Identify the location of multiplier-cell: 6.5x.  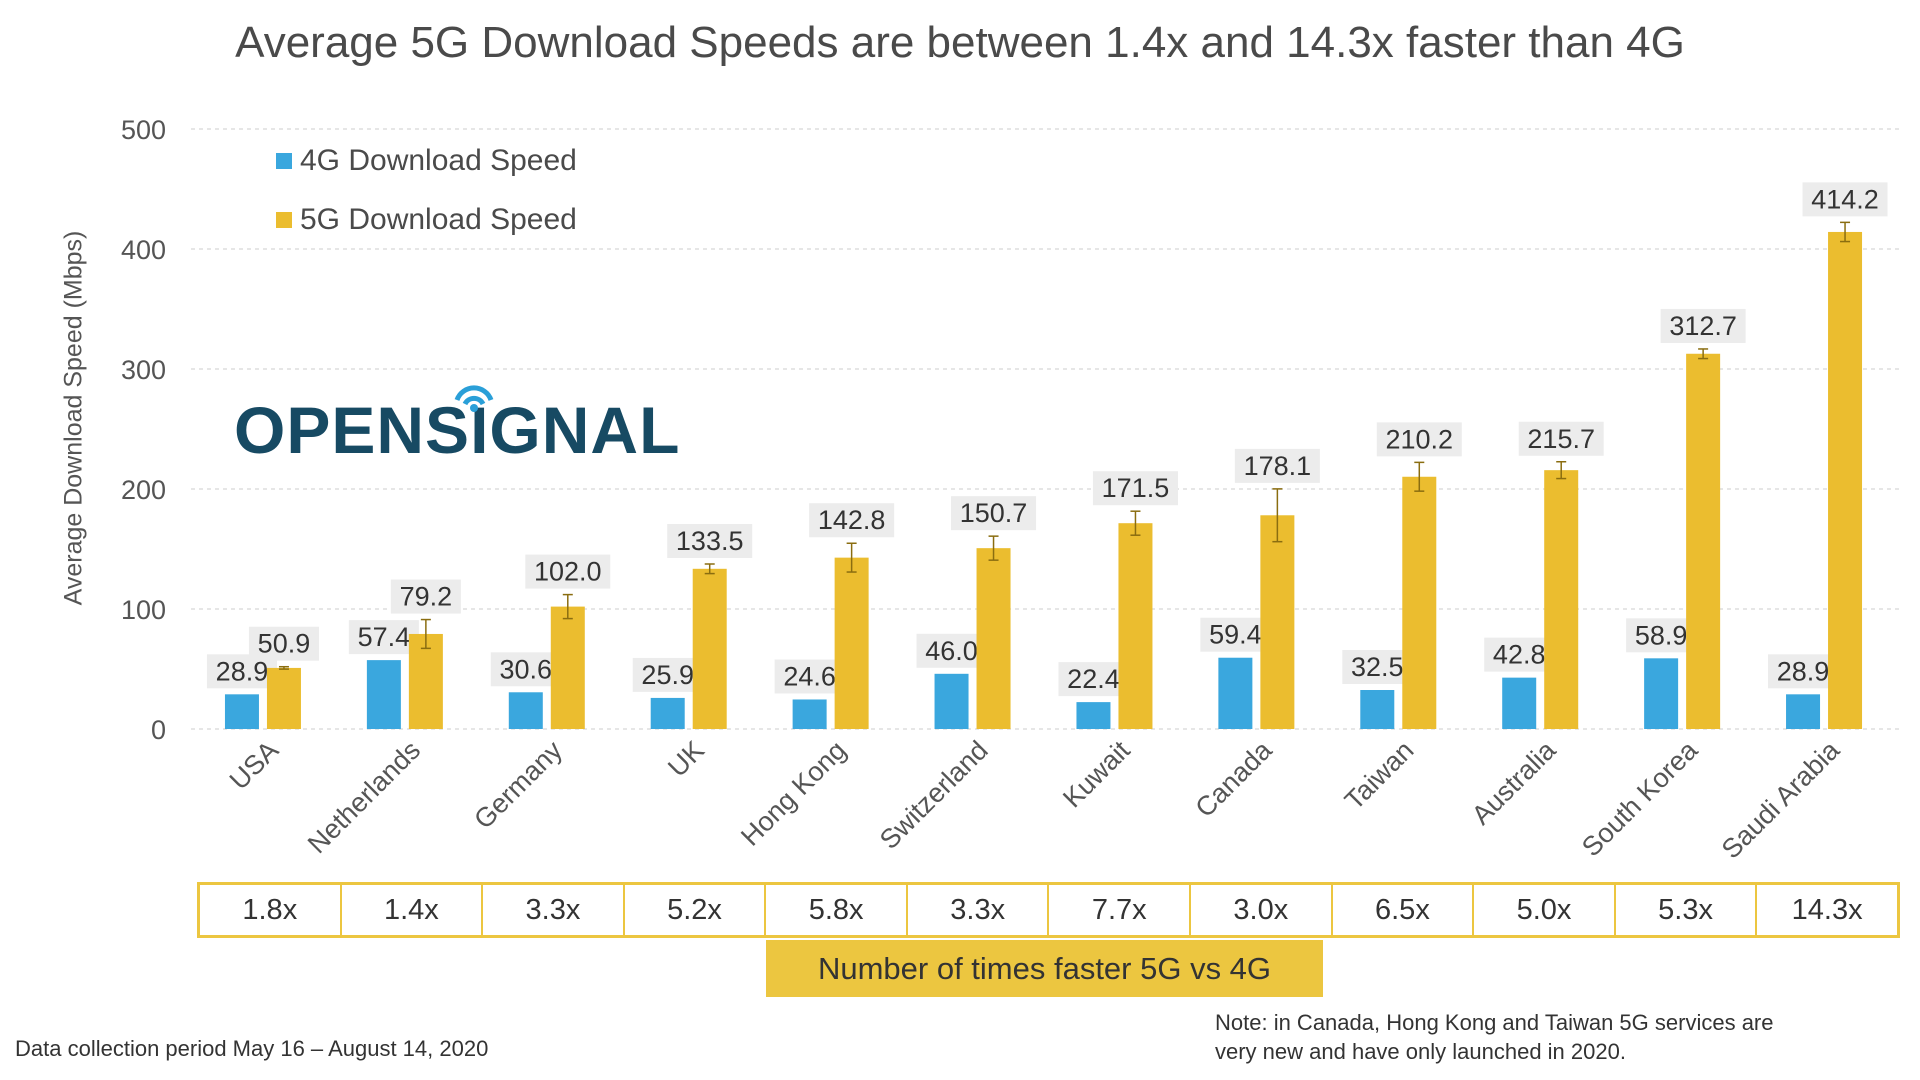
(1404, 910).